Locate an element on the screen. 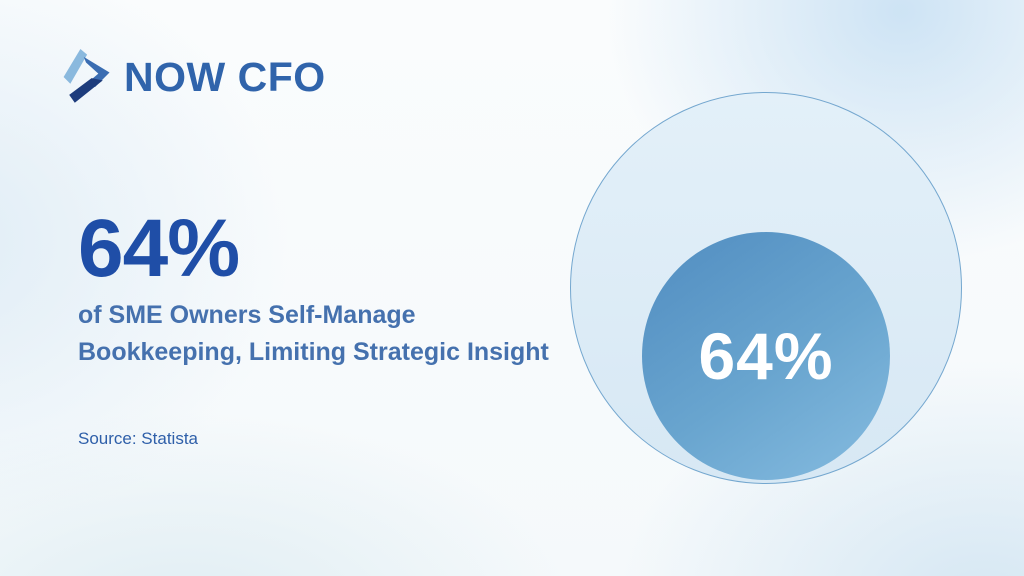  proportional-circle-inner: 64% is located at coordinates (766, 356).